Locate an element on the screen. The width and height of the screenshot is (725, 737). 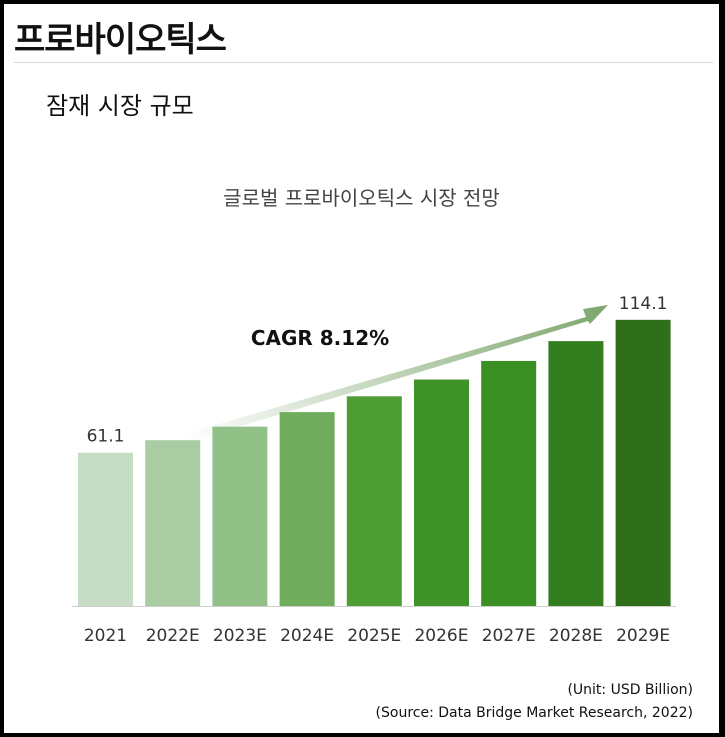
unit-note: (Unit: USD Billion) is located at coordinates (630, 690).